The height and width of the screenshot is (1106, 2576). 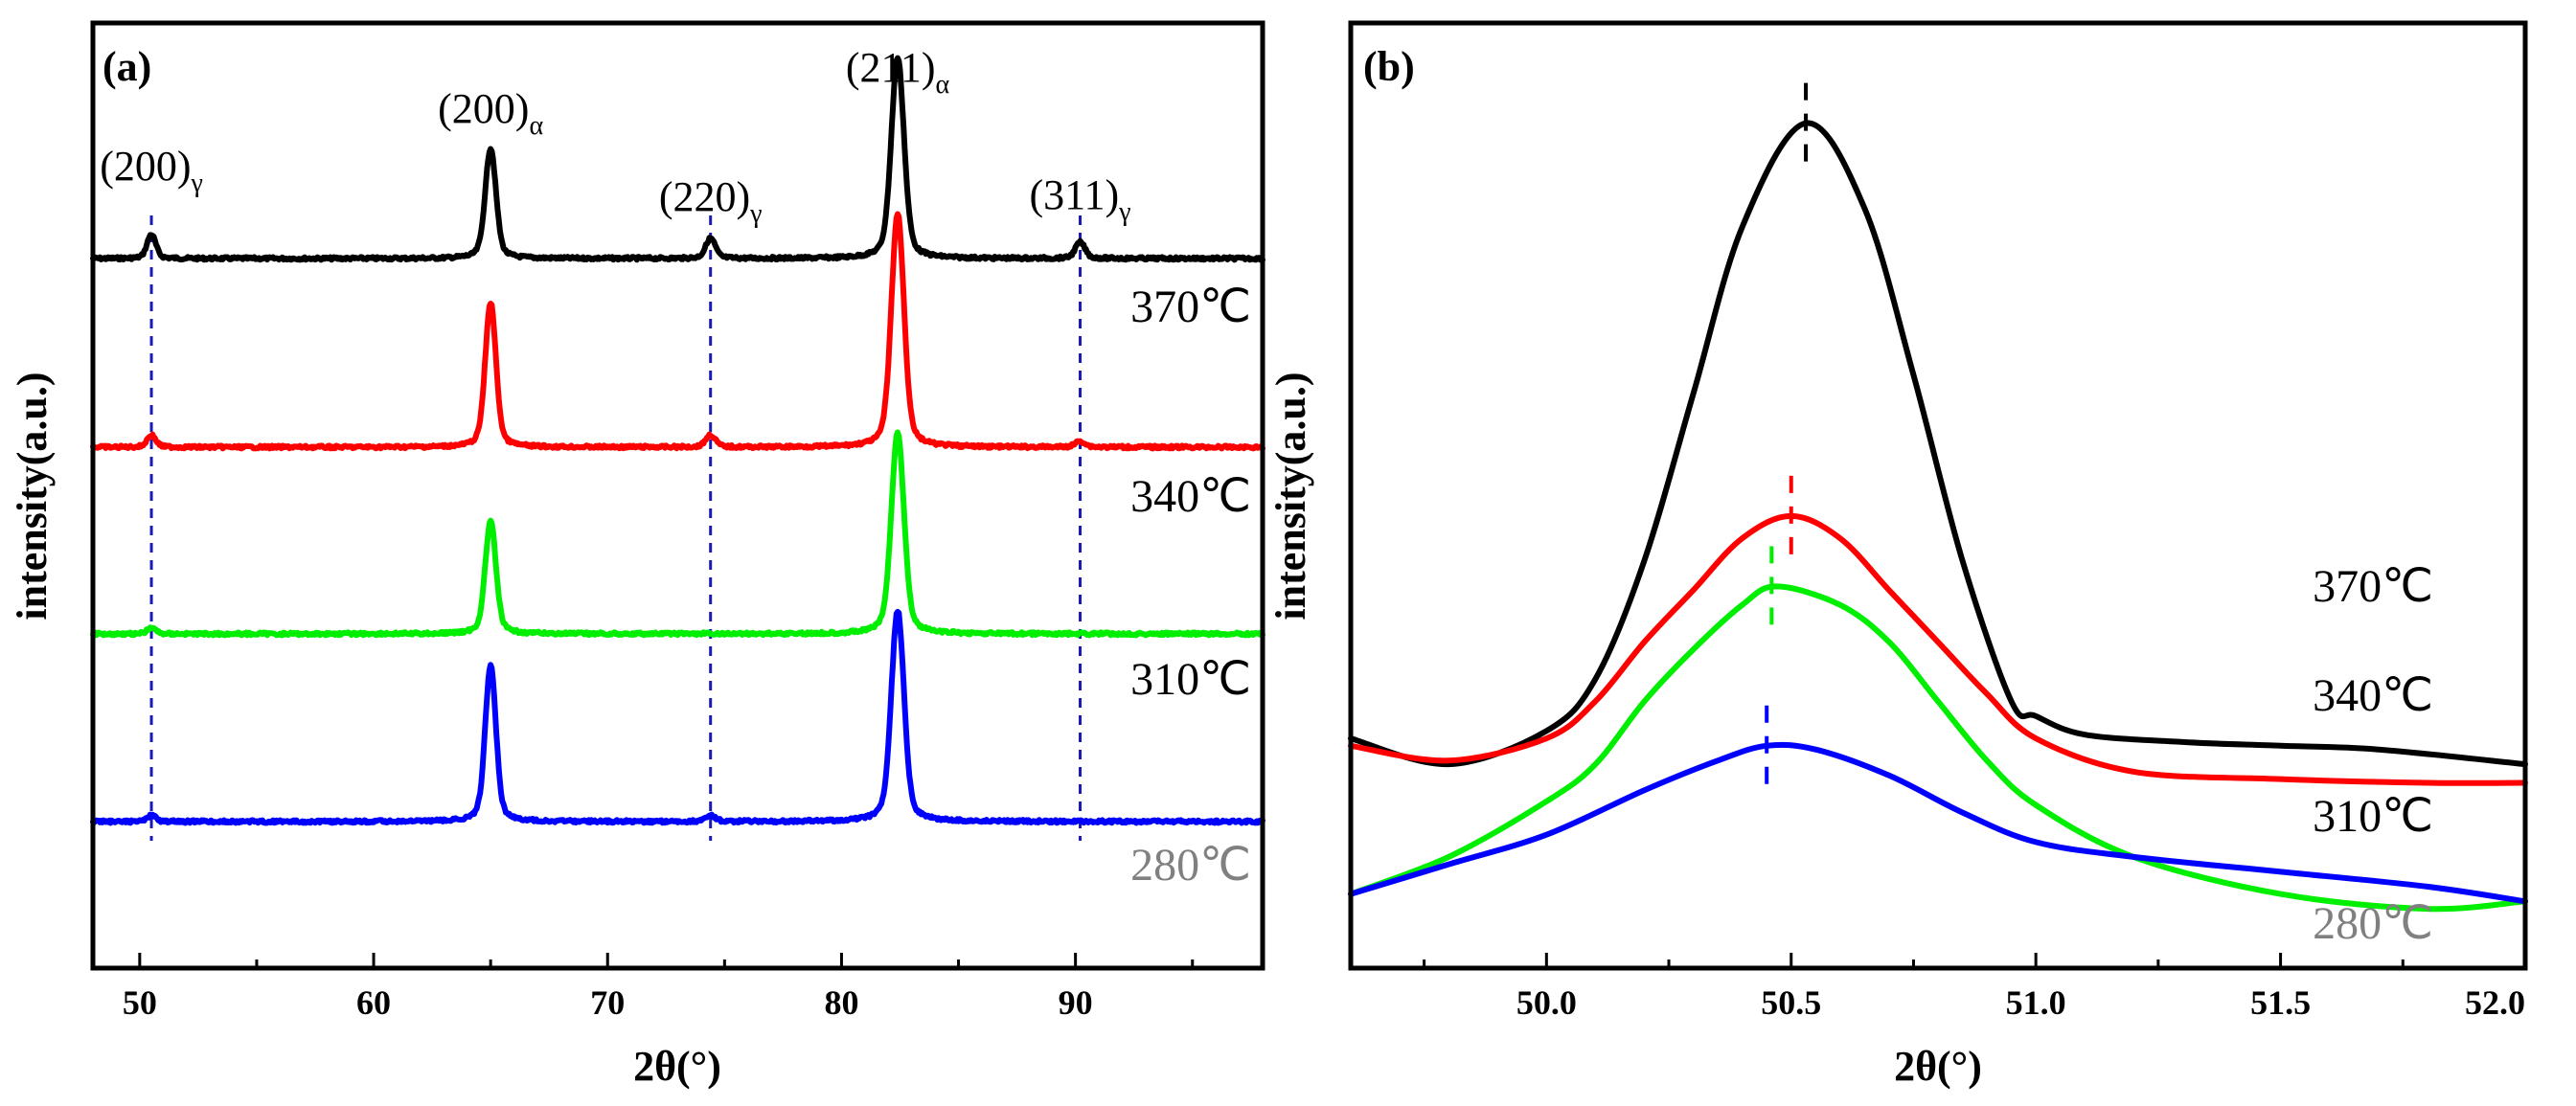 What do you see at coordinates (373, 1002) in the screenshot?
I see `x-tick-label: 60` at bounding box center [373, 1002].